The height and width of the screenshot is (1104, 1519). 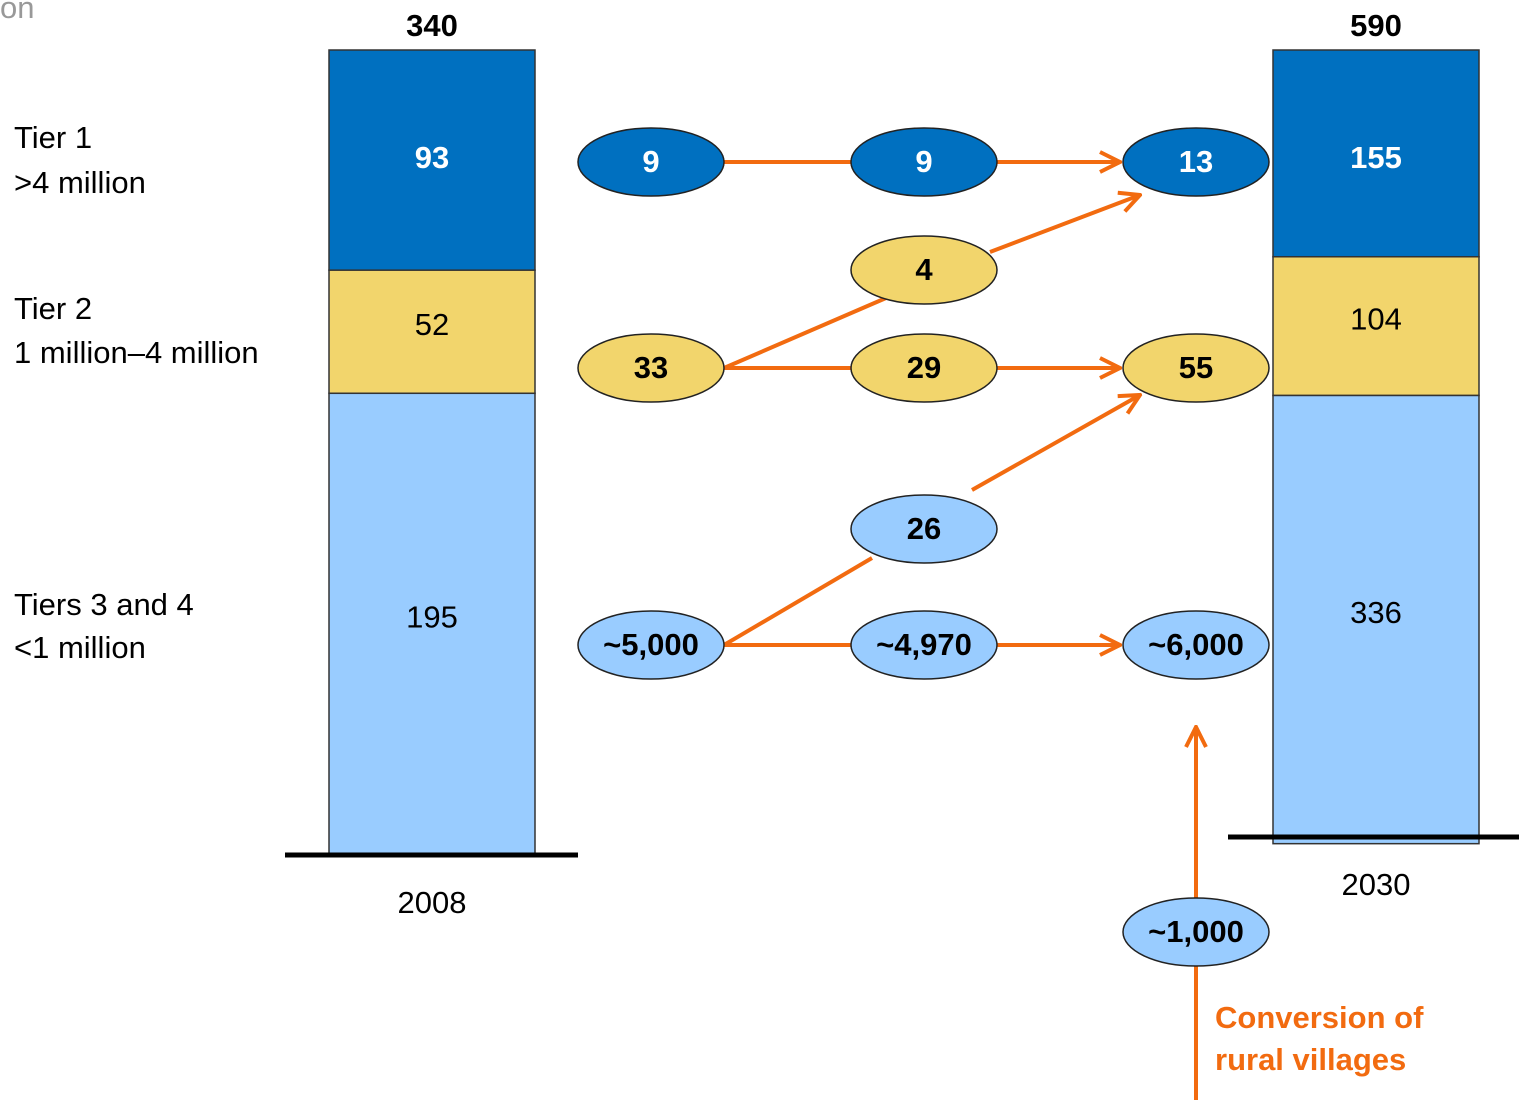 I want to click on year-label: 2008, so click(x=432, y=902).